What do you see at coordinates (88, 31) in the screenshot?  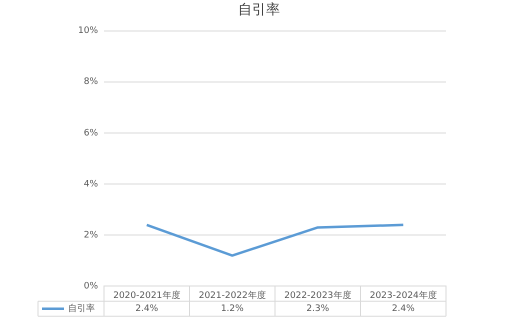 I see `y-tick-label: 10%` at bounding box center [88, 31].